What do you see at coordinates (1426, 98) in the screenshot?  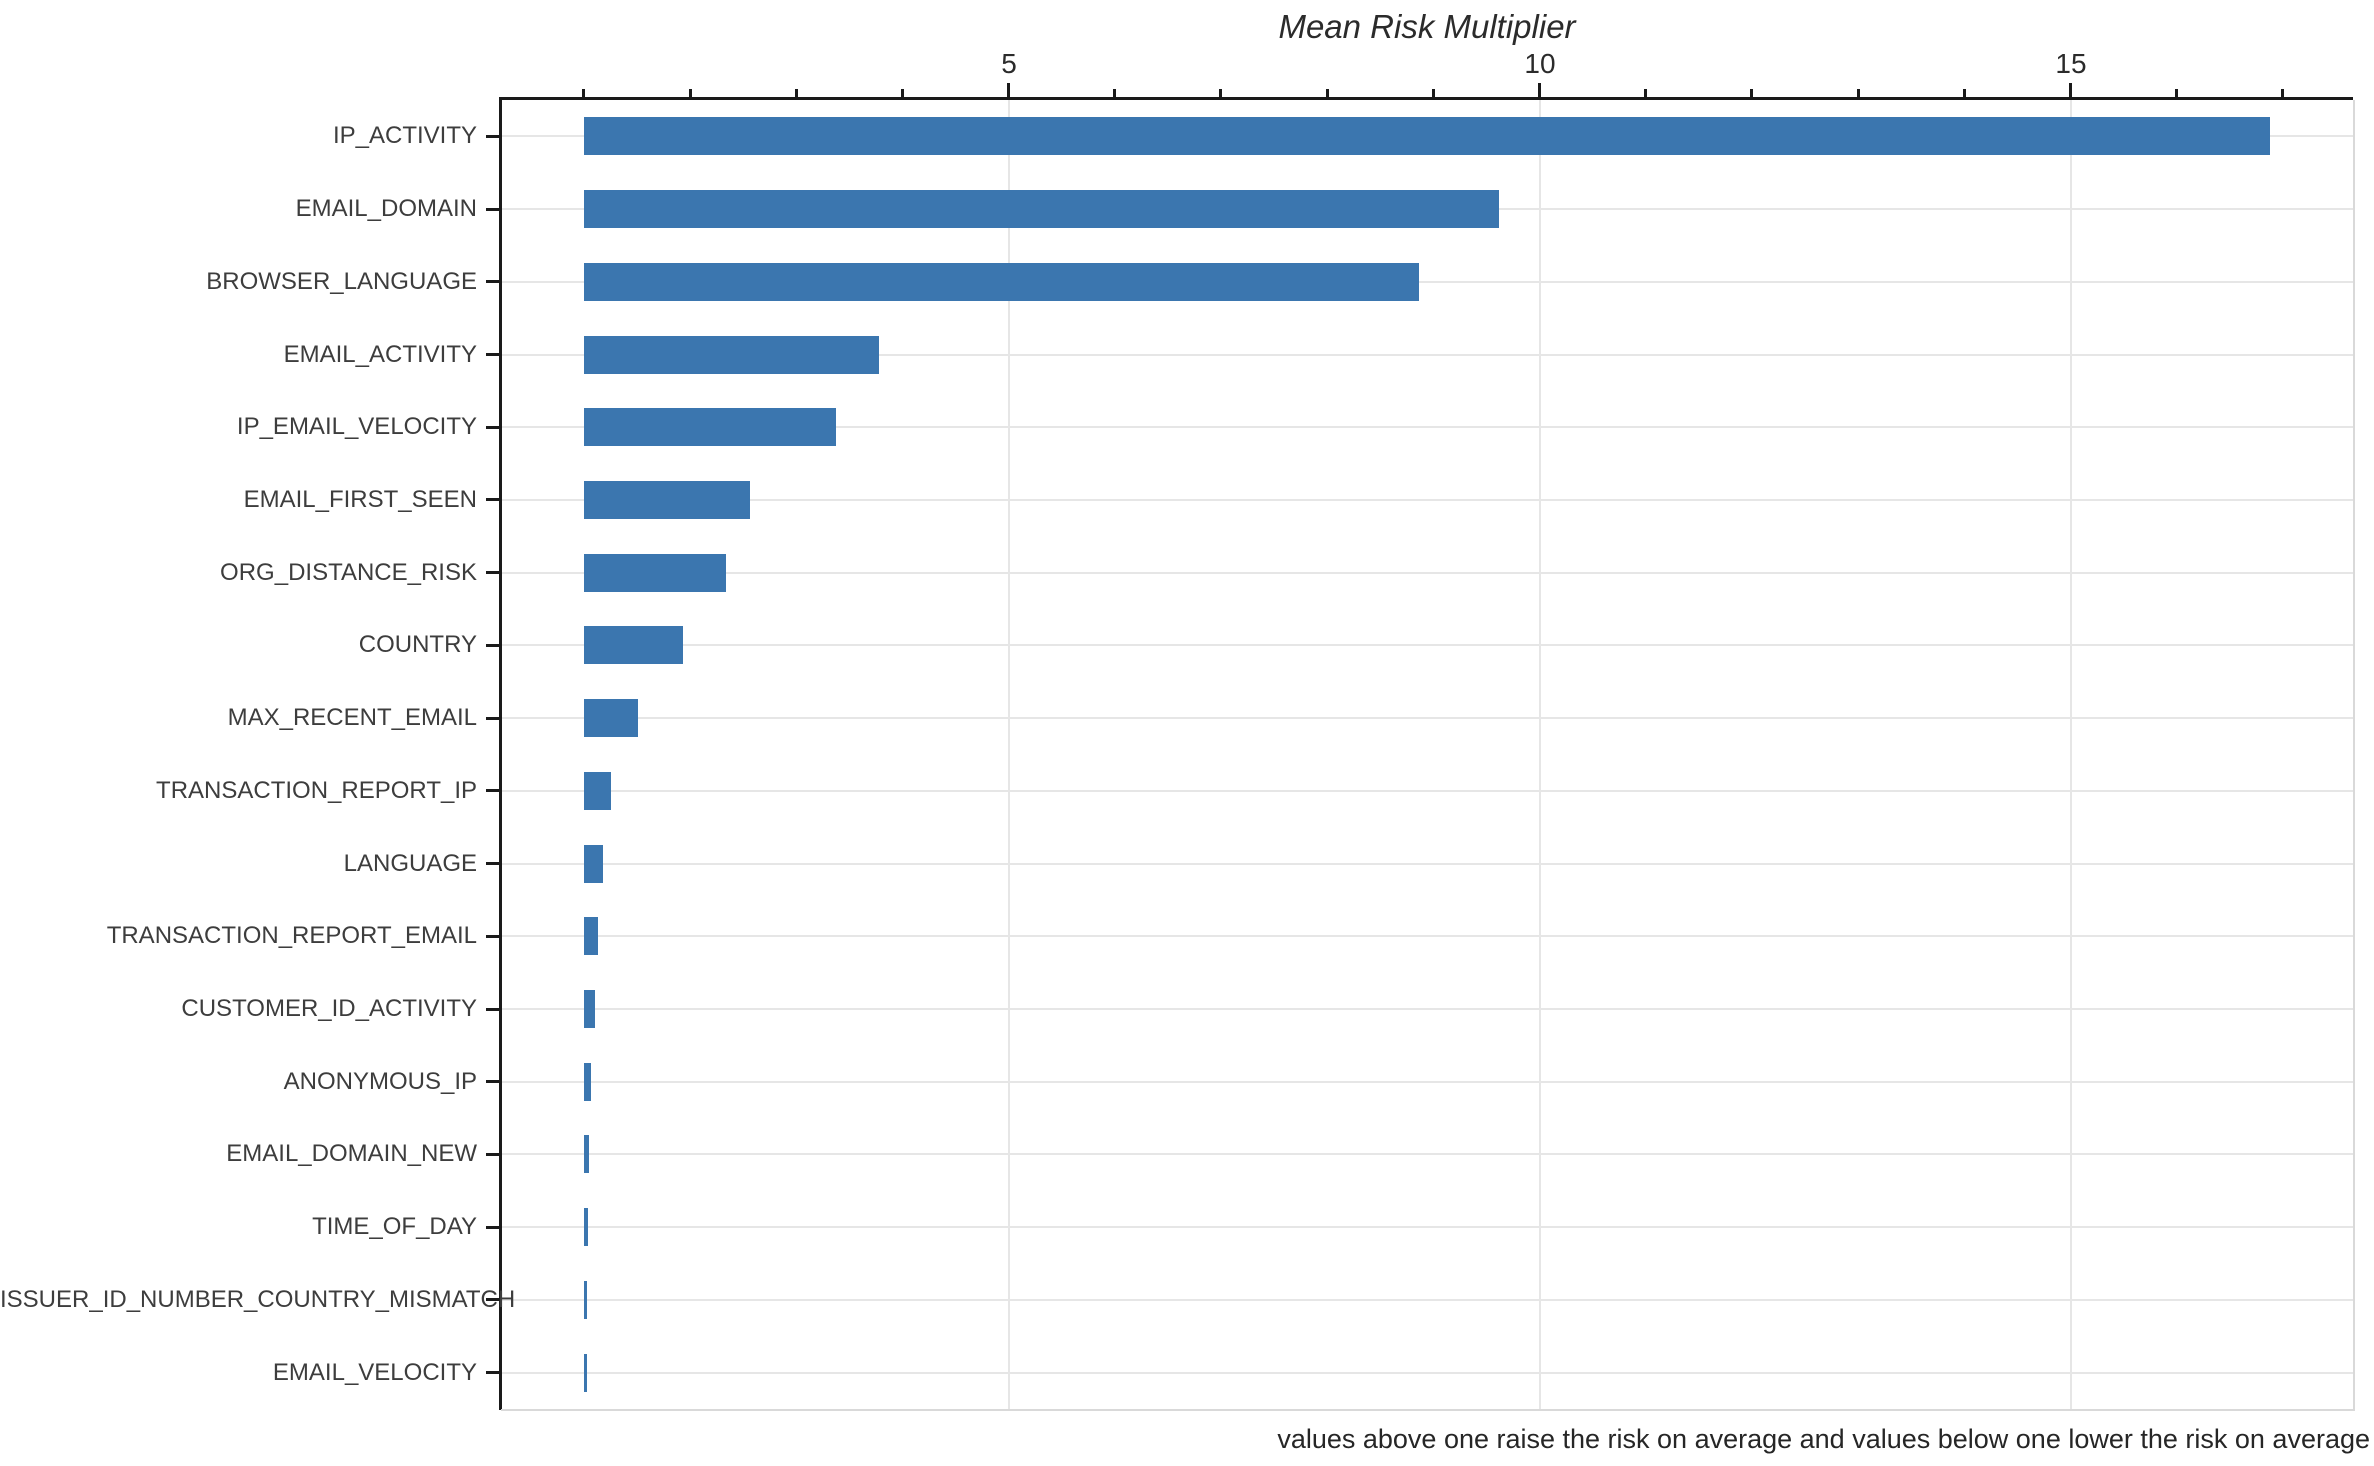 I see `top-spine` at bounding box center [1426, 98].